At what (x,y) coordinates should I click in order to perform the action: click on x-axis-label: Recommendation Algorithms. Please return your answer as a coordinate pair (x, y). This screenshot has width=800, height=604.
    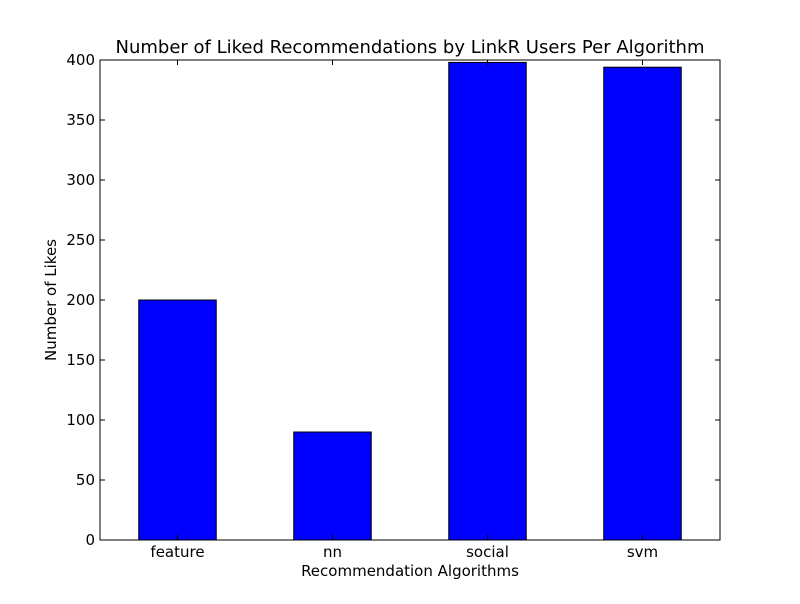
    Looking at the image, I should click on (410, 571).